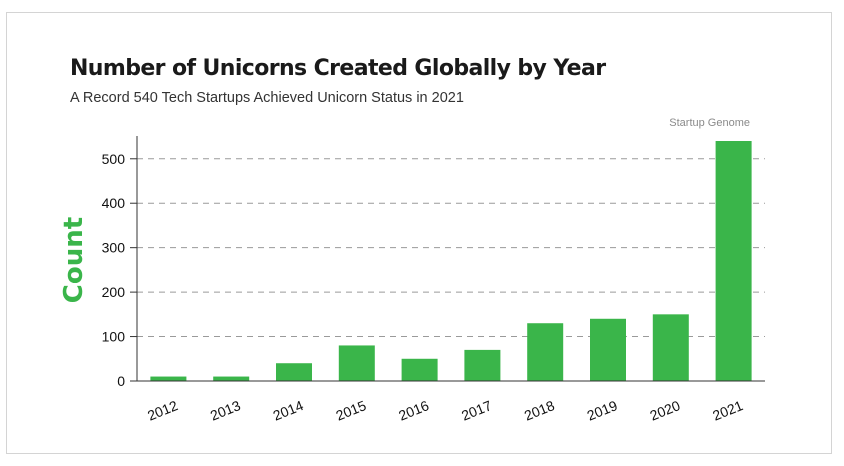  What do you see at coordinates (419, 369) in the screenshot?
I see `bar-2016` at bounding box center [419, 369].